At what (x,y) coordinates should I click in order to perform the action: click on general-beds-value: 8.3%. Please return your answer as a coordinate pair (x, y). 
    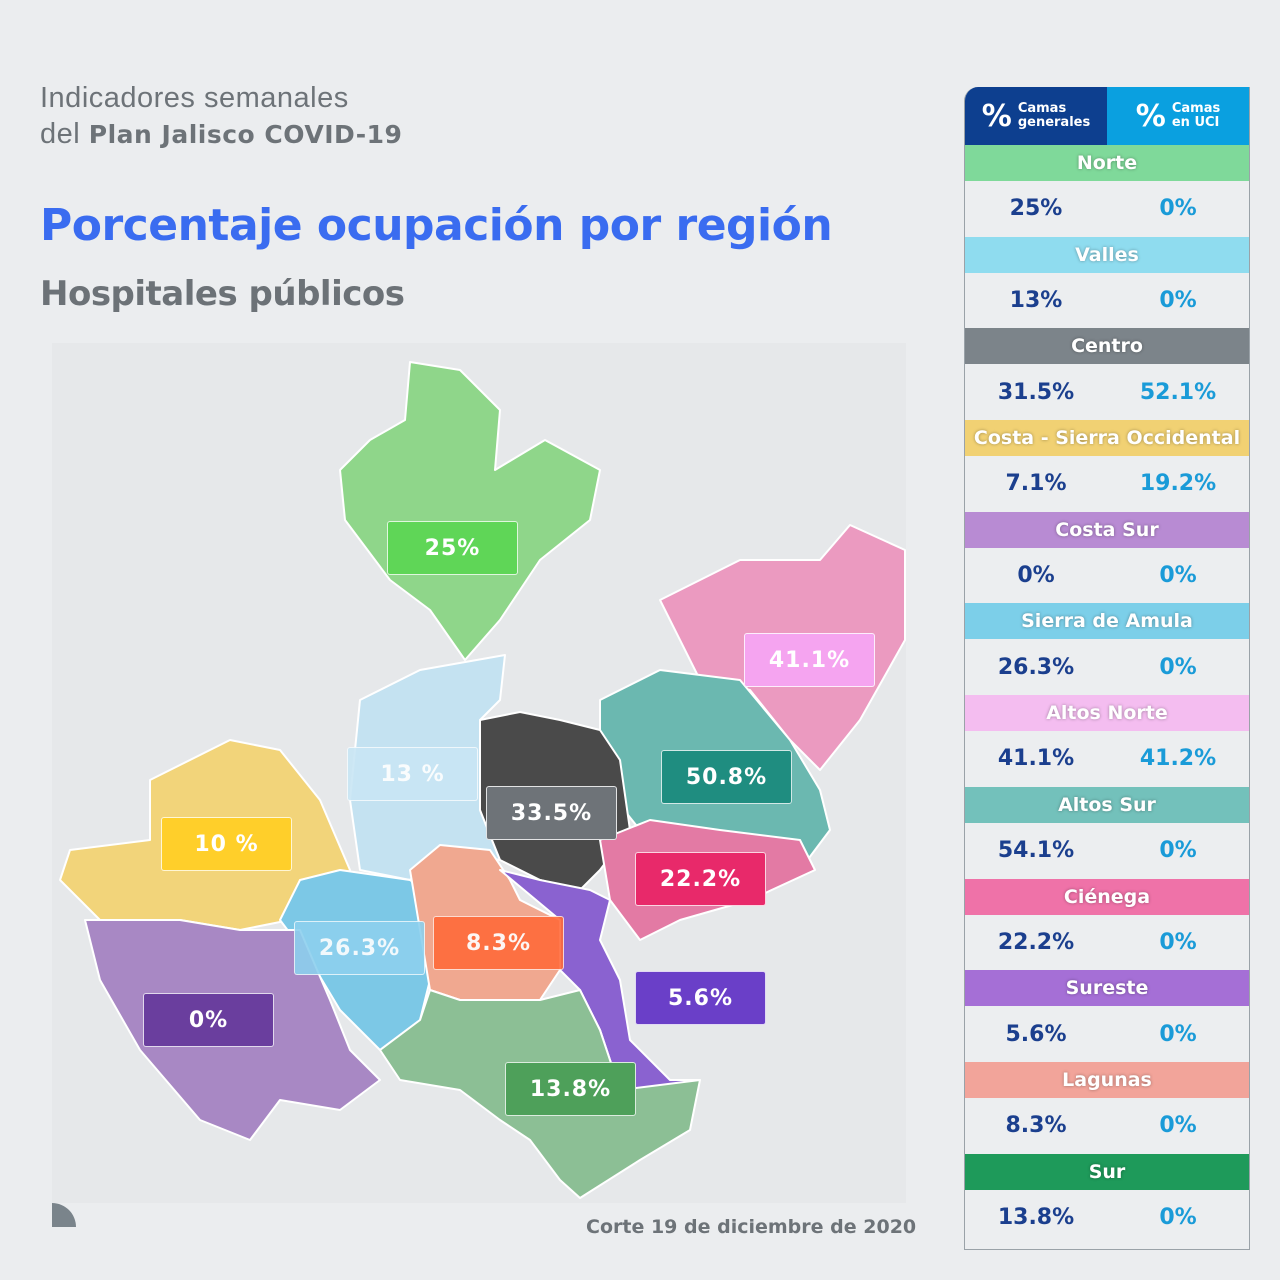
    Looking at the image, I should click on (1036, 1126).